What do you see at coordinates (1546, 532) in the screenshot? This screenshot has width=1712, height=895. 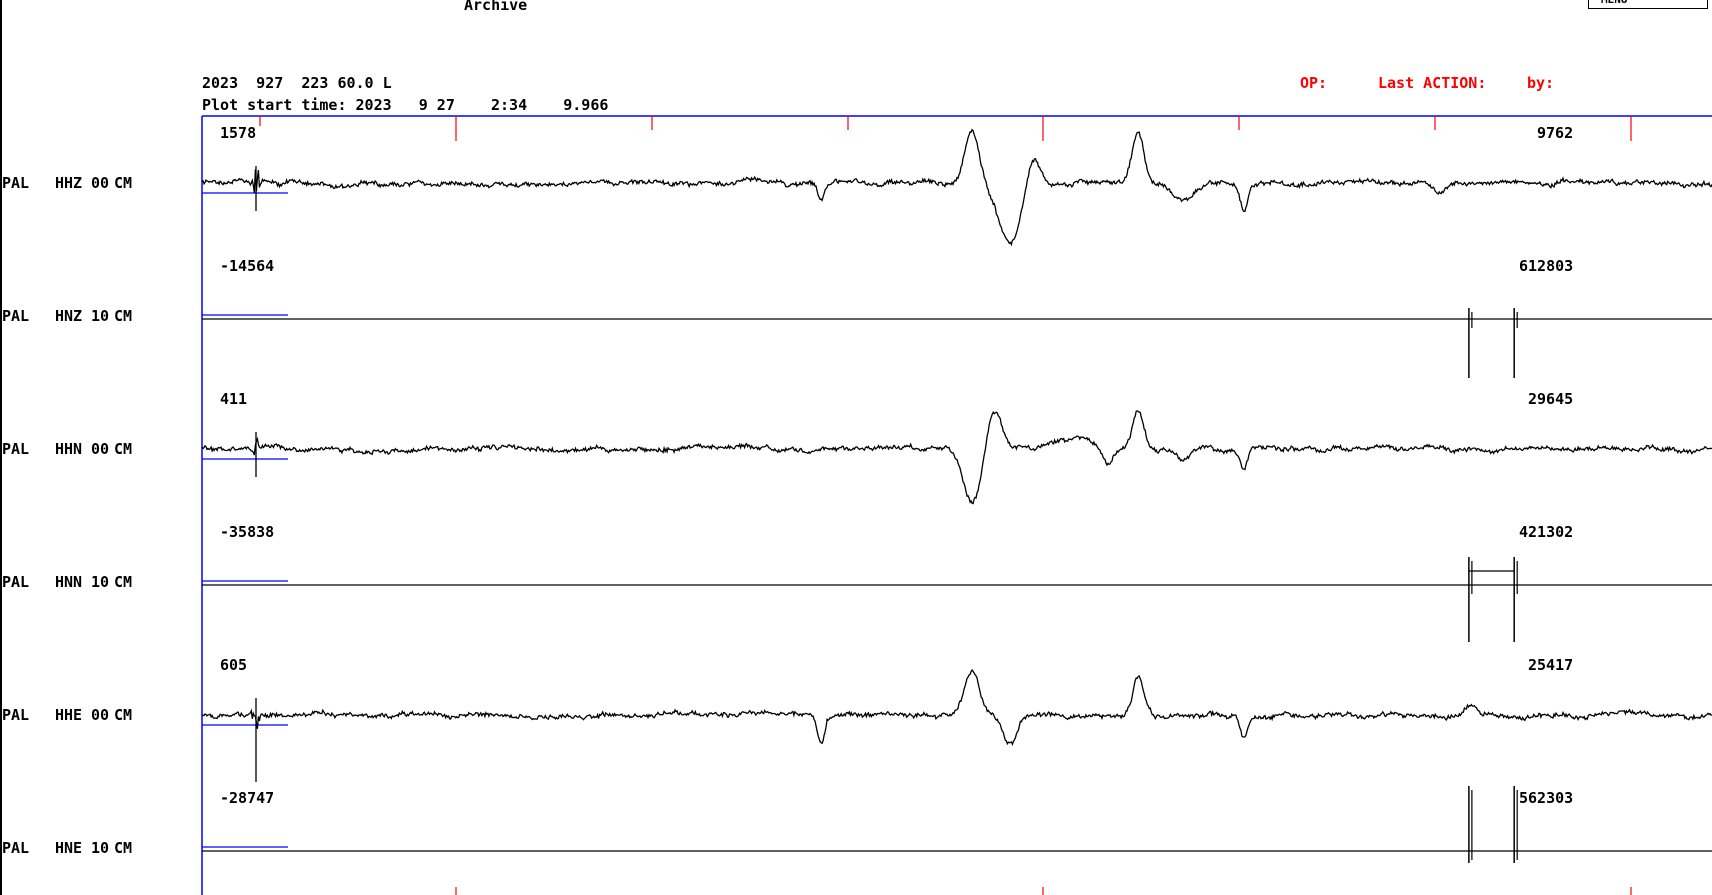 I see `amplitude-max-label: 421302` at bounding box center [1546, 532].